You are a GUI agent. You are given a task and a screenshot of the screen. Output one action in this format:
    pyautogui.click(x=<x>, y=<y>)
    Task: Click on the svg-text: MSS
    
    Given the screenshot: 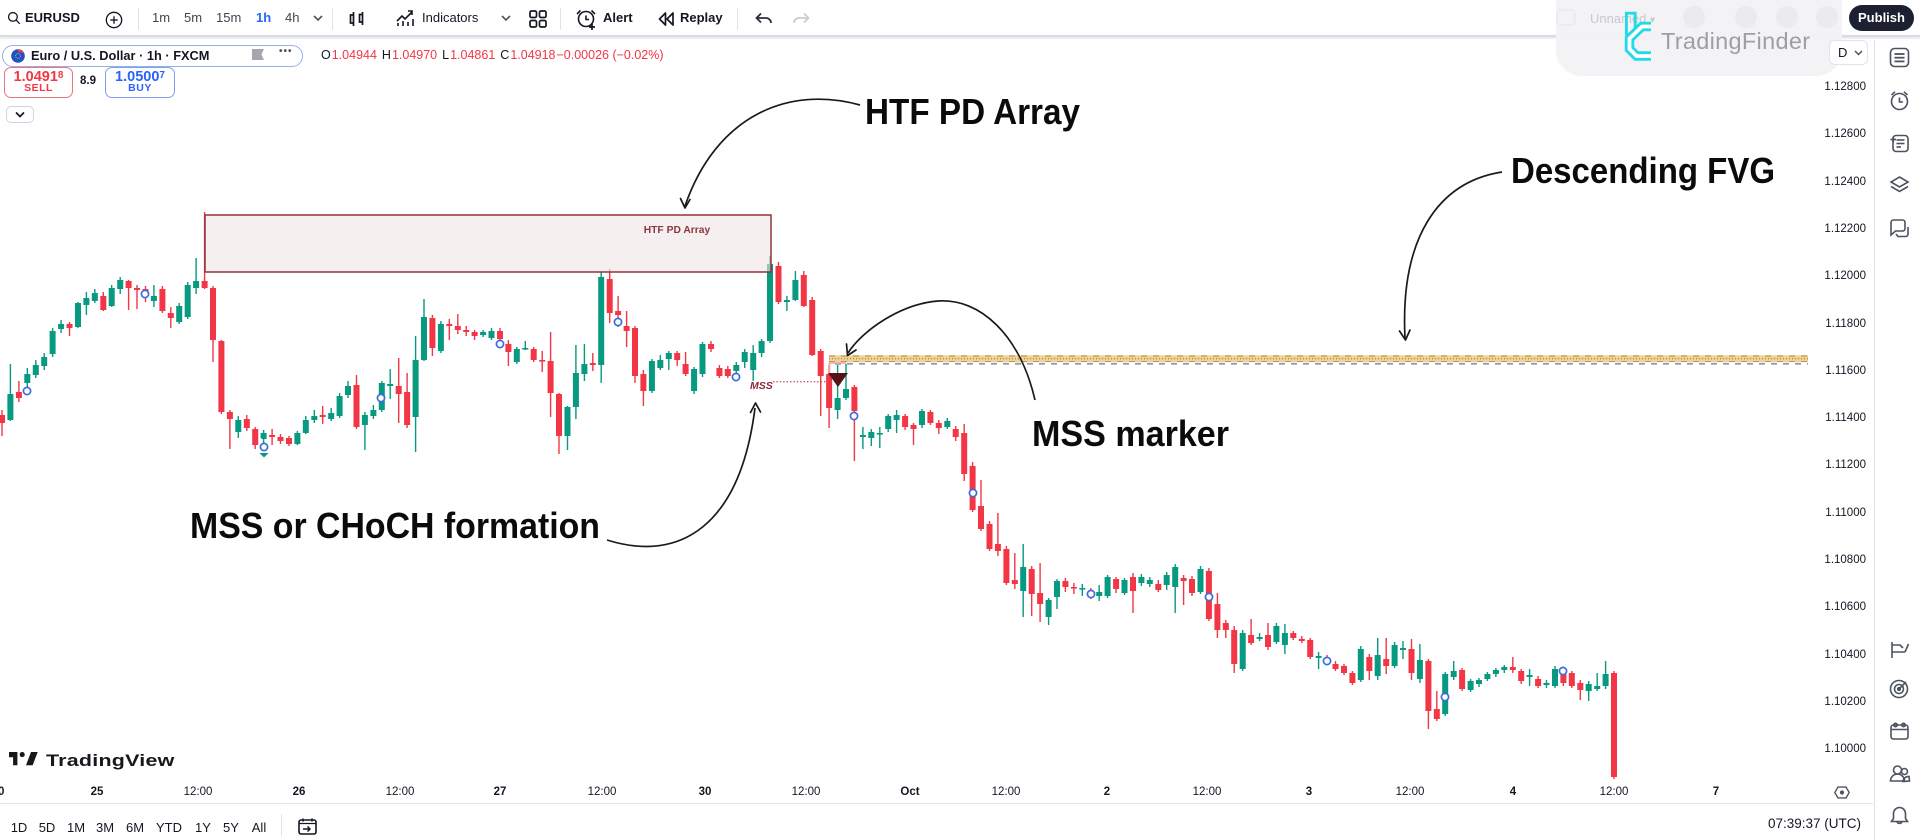 What is the action you would take?
    pyautogui.click(x=761, y=386)
    